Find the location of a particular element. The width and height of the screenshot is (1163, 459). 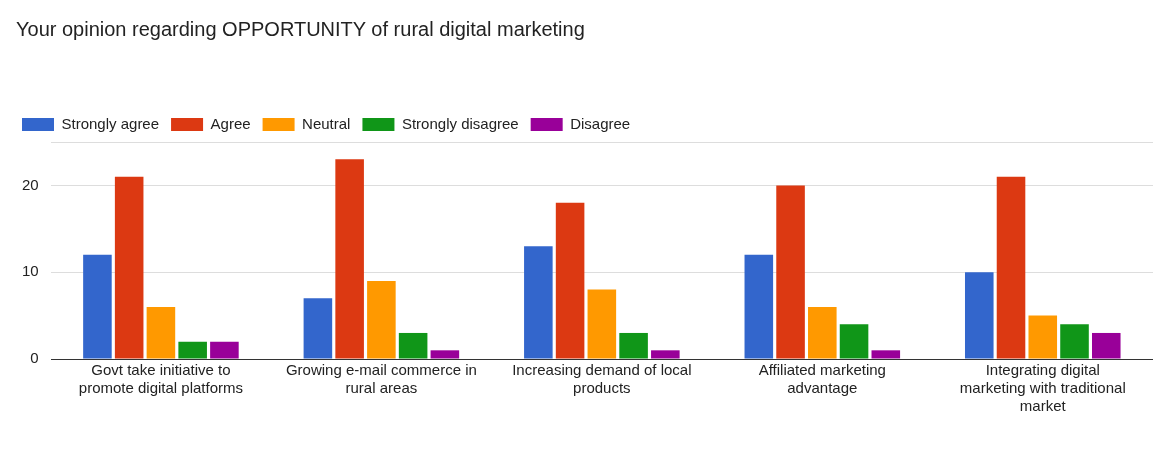

chart-title: Your opinion regarding OPPORTUNITY of rural digital marketing is located at coordinates (300, 29).